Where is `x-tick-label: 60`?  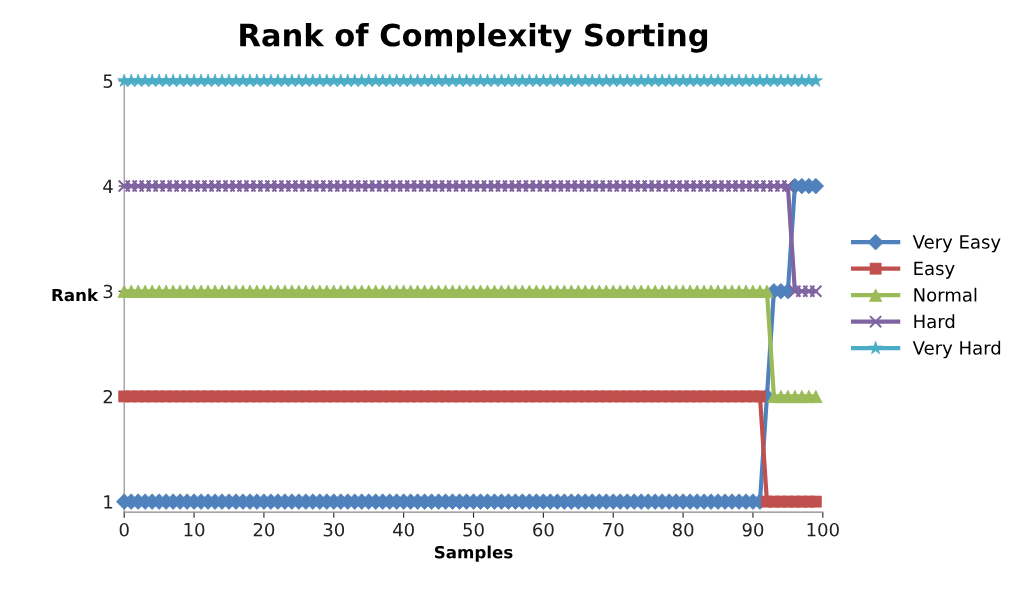 x-tick-label: 60 is located at coordinates (543, 529).